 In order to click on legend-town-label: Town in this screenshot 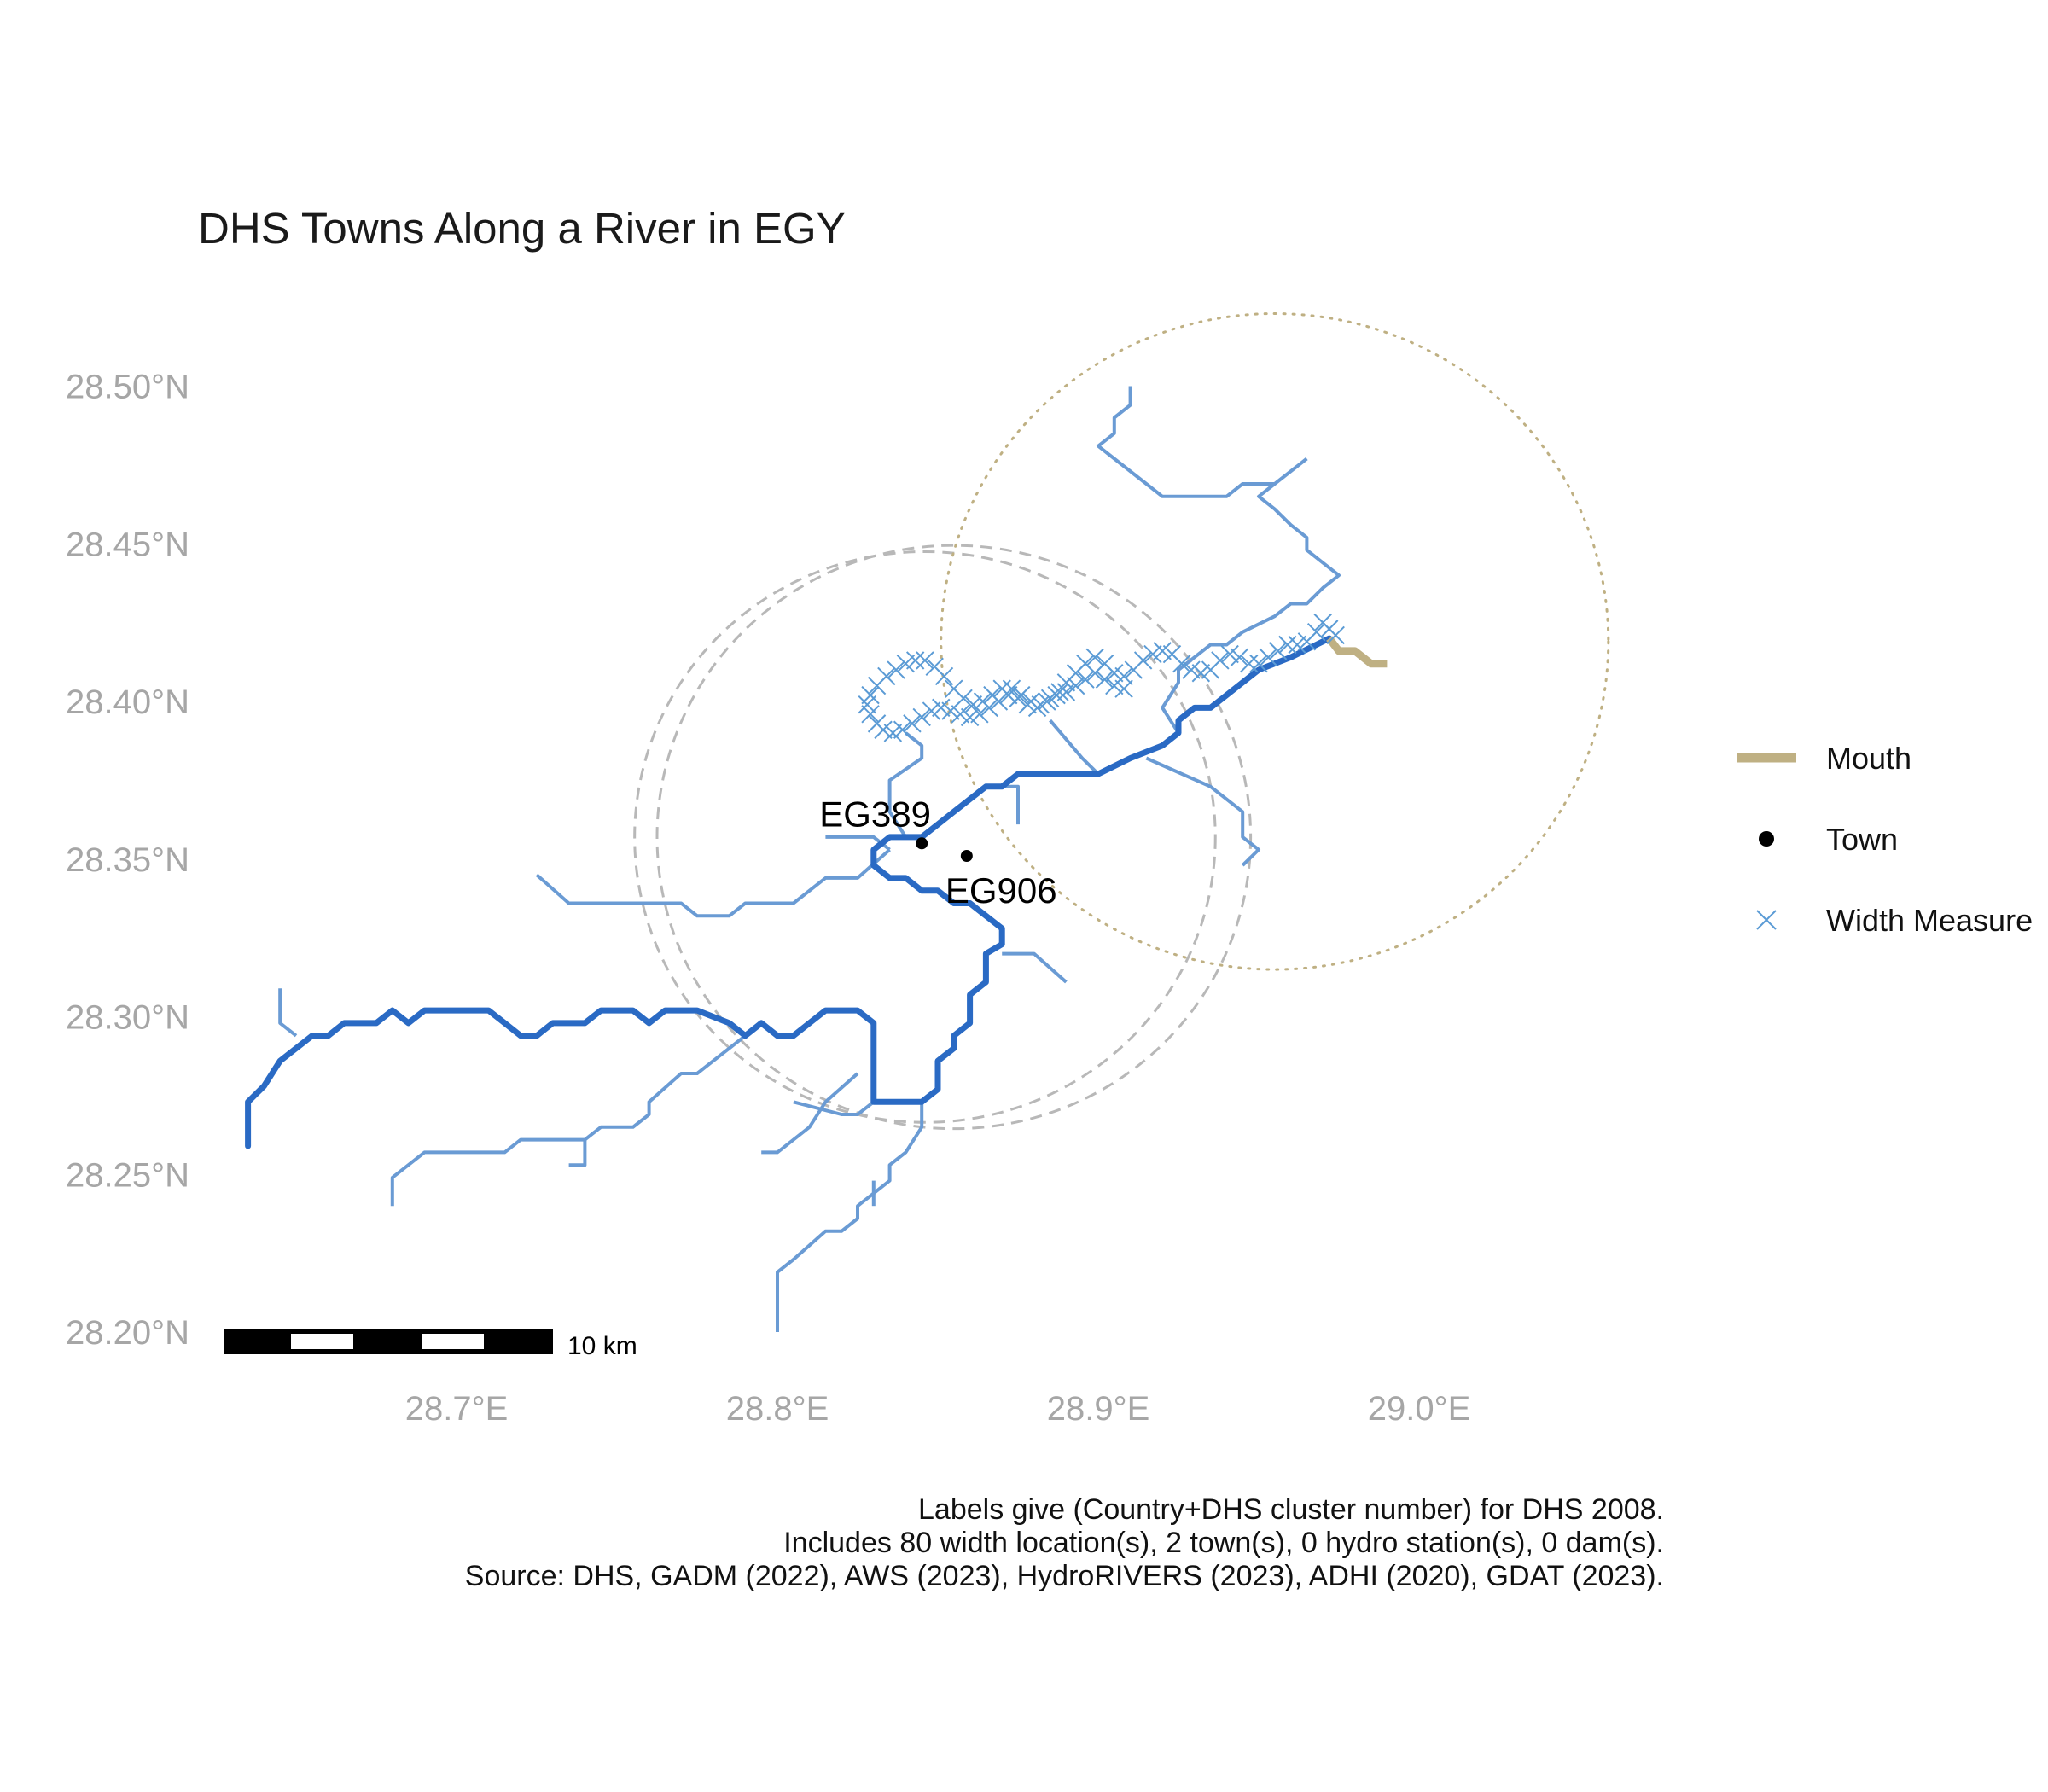, I will do `click(1862, 839)`.